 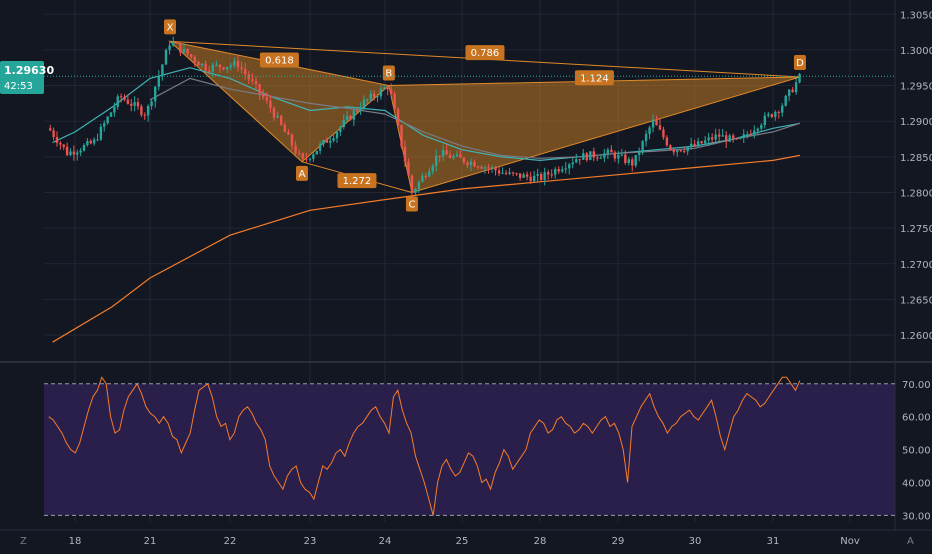 What do you see at coordinates (916, 516) in the screenshot?
I see `rsi-tick-label: 30.00` at bounding box center [916, 516].